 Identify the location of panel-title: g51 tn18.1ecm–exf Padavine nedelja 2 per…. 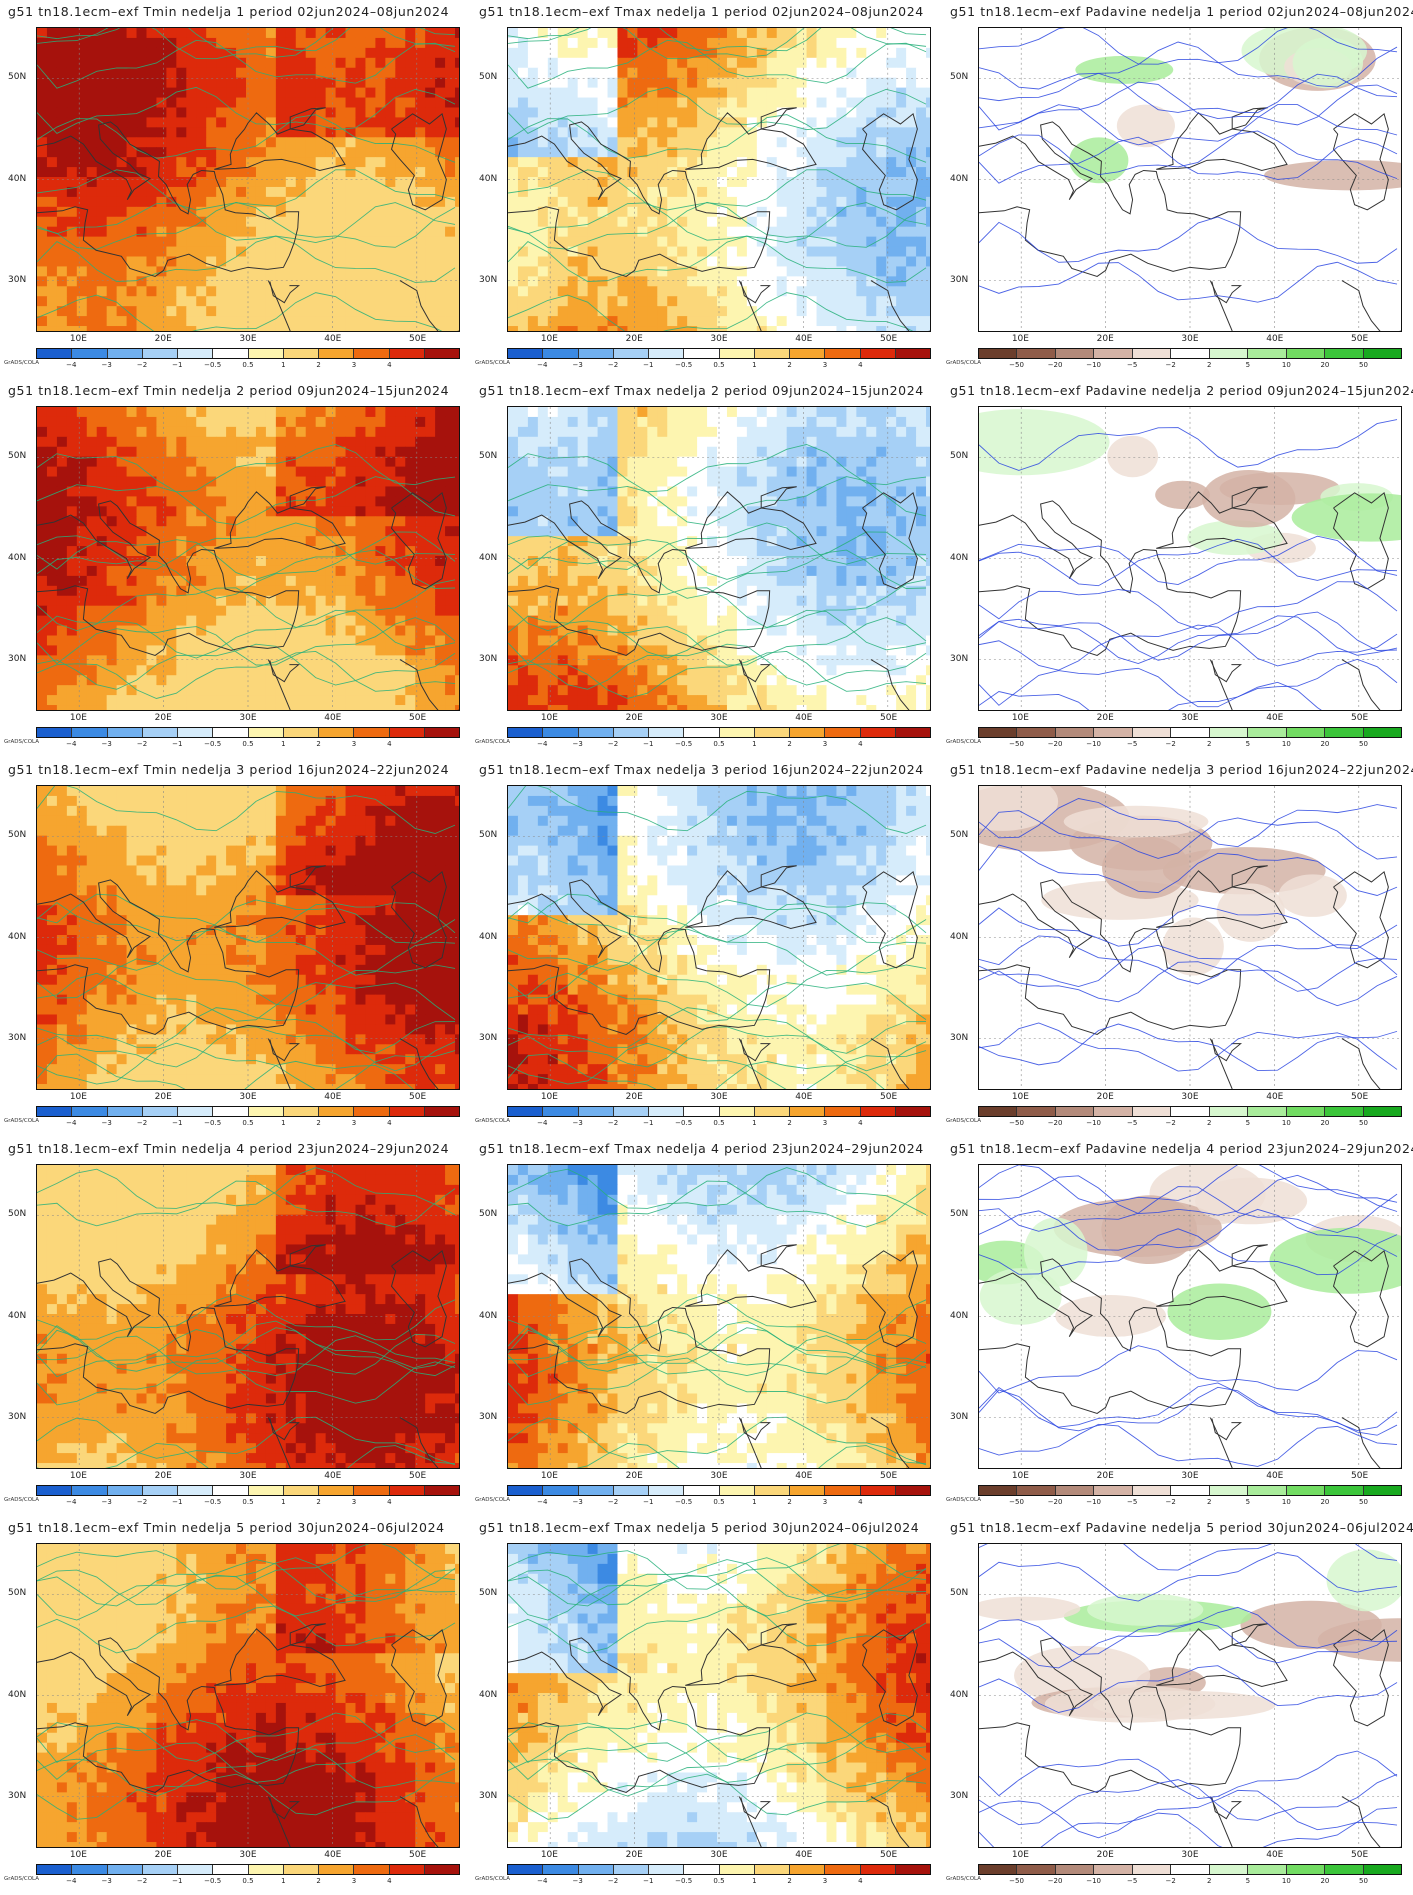
(1181, 390).